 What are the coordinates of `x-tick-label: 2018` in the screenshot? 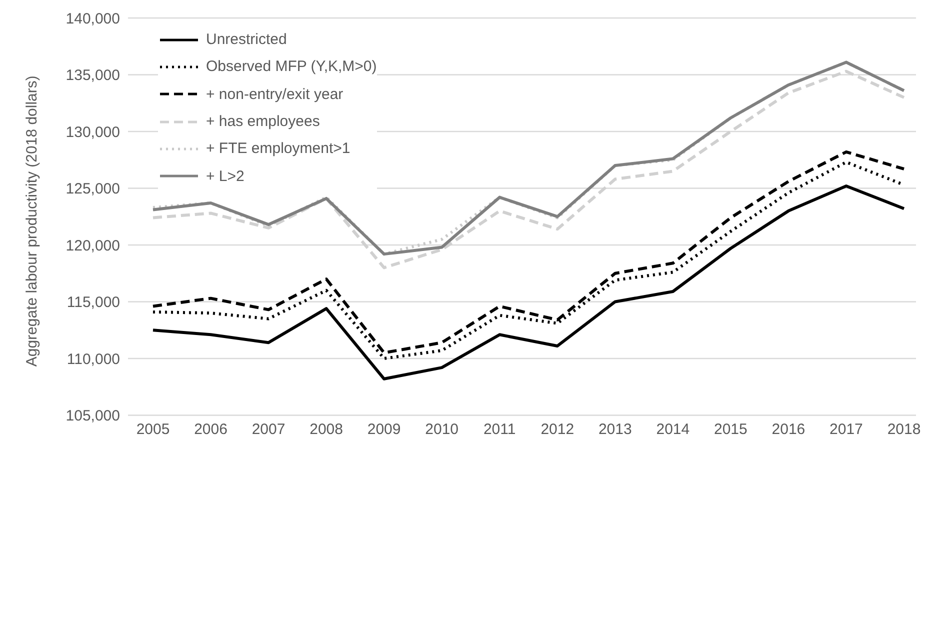 It's located at (904, 429).